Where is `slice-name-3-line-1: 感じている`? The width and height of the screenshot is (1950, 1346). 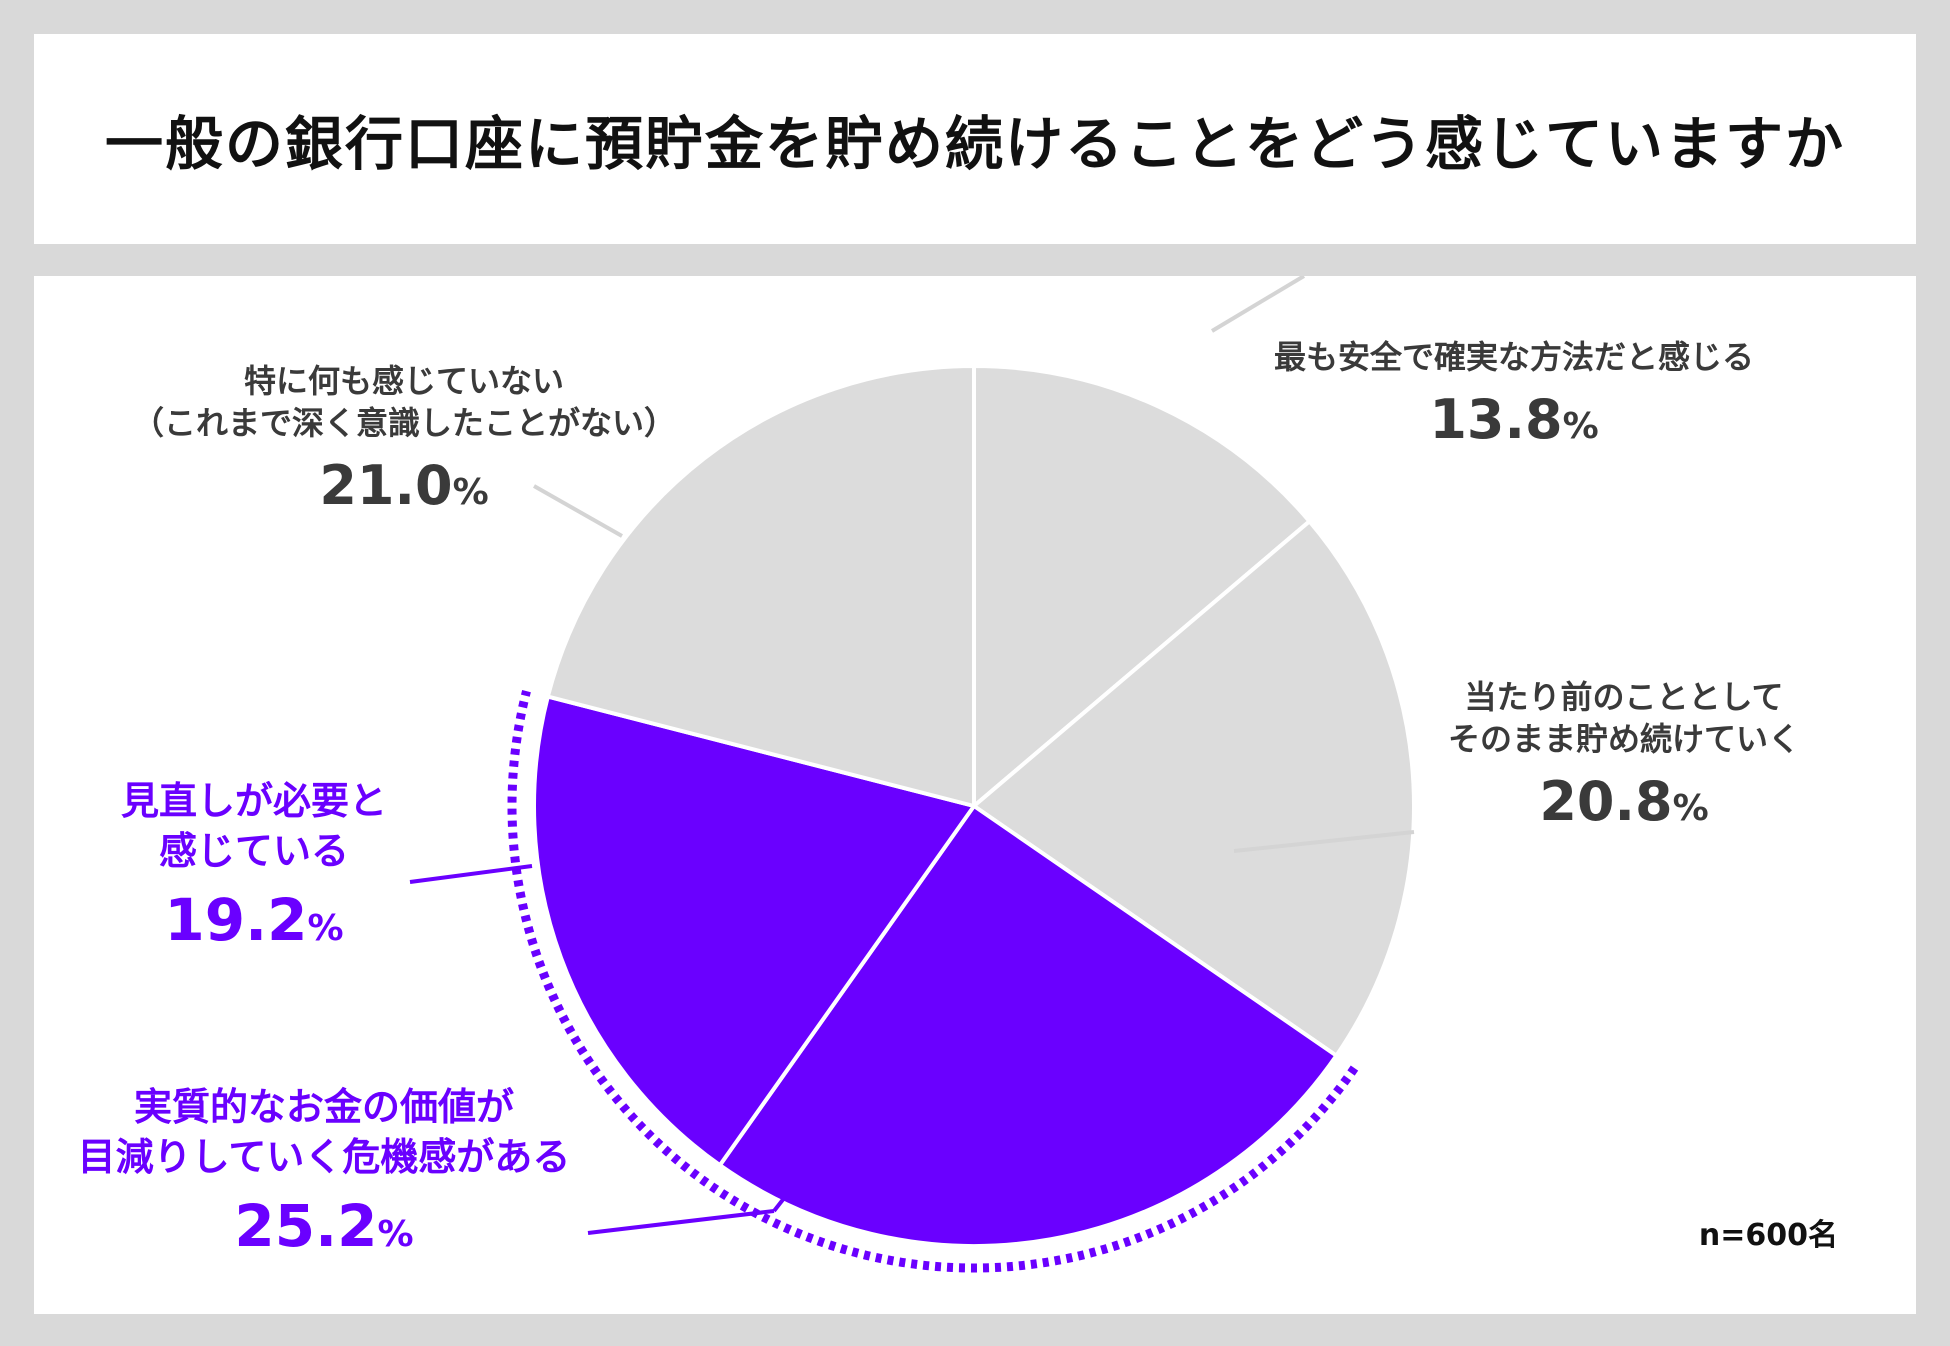 slice-name-3-line-1: 感じている is located at coordinates (253, 851).